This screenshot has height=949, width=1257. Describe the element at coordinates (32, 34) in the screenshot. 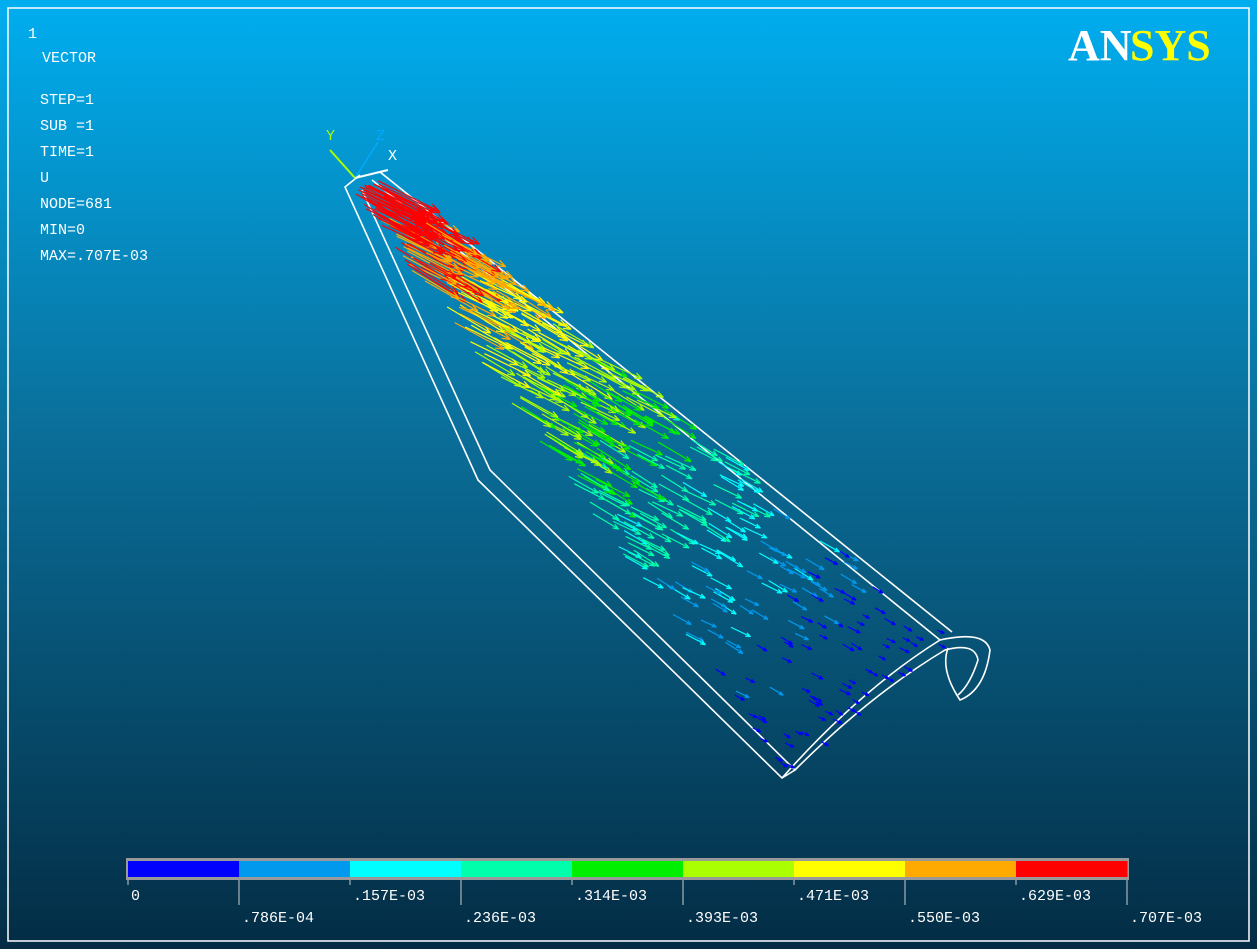

I see `window-number: 1` at that location.